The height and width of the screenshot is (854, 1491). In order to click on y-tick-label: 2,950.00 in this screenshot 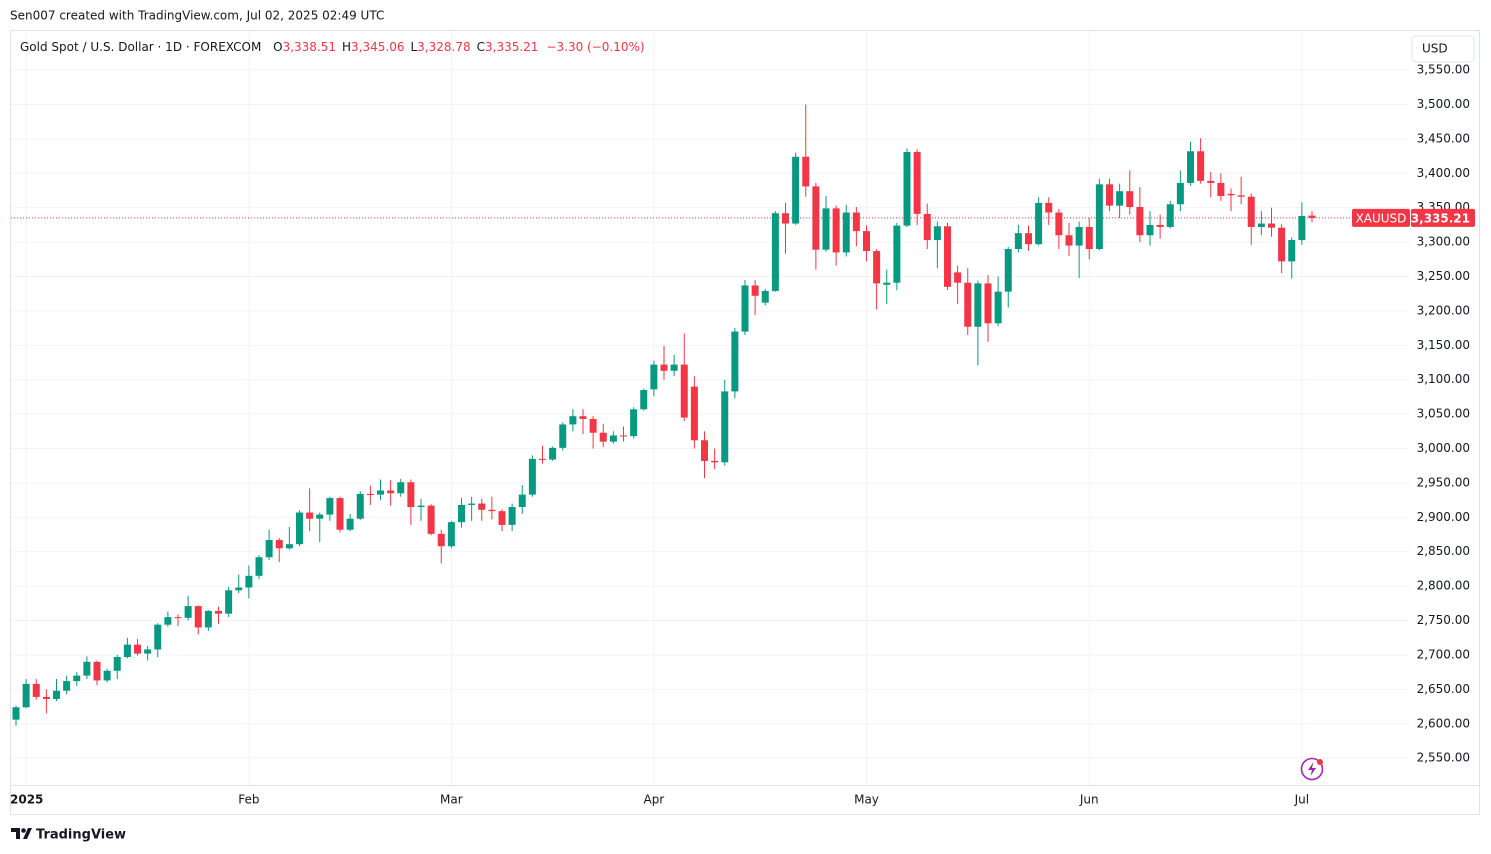, I will do `click(1443, 482)`.